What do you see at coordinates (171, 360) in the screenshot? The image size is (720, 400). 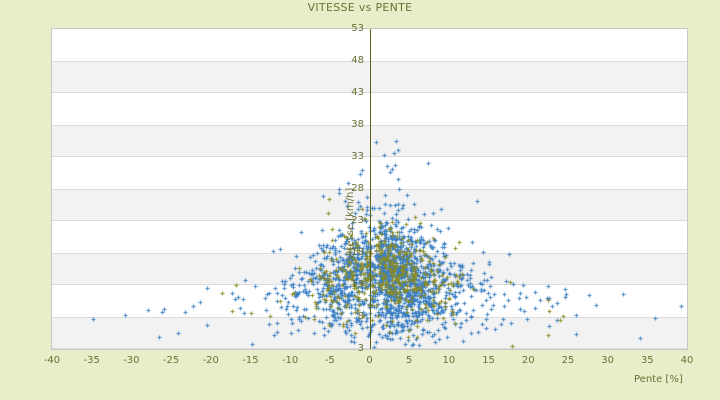 I see `x-tick-label: -25` at bounding box center [171, 360].